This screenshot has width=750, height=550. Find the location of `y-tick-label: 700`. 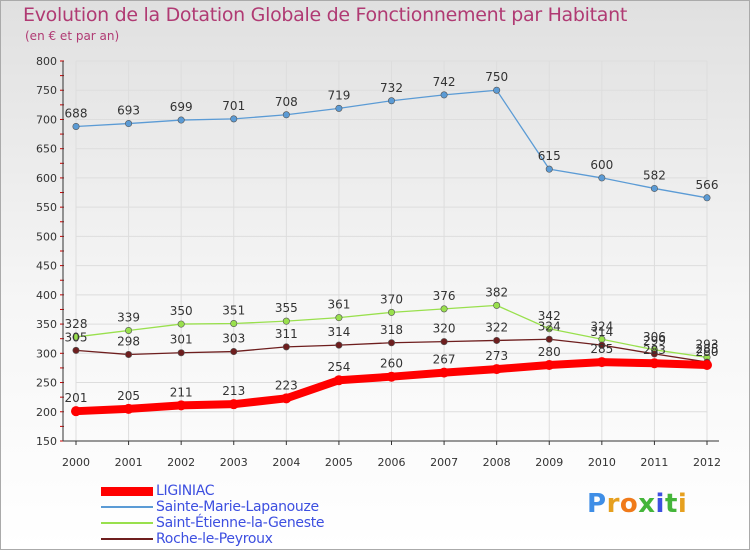

y-tick-label: 700 is located at coordinates (46, 119).